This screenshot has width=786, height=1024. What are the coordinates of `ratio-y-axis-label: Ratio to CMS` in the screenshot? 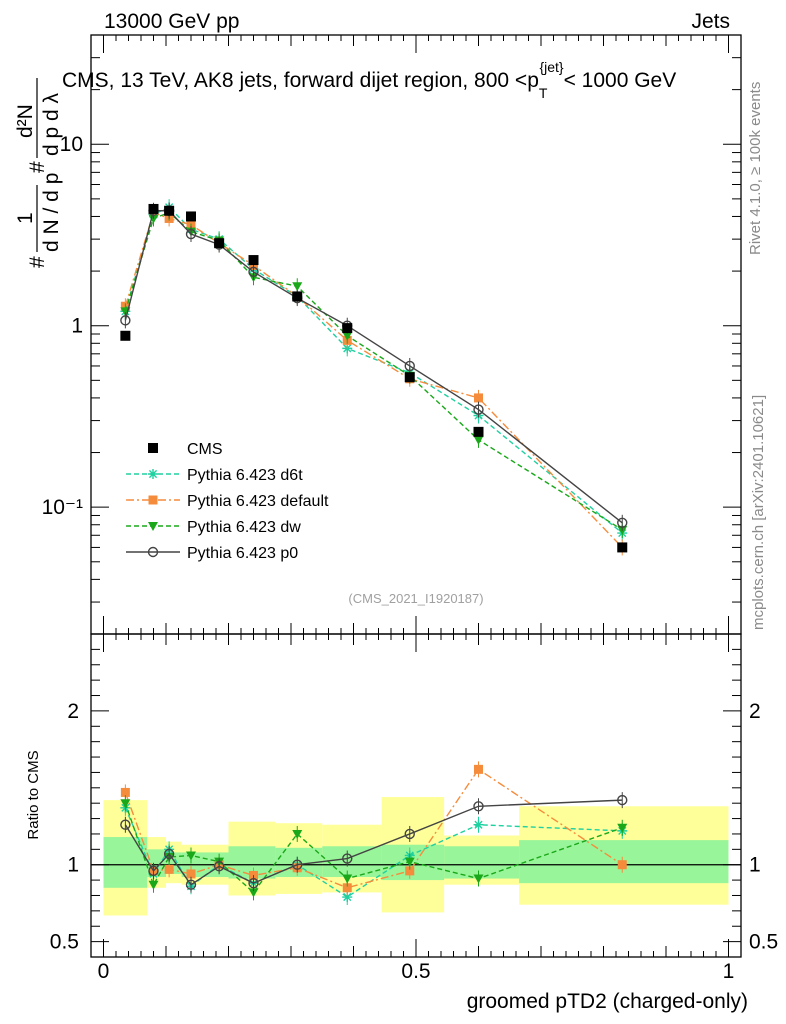 It's located at (33, 794).